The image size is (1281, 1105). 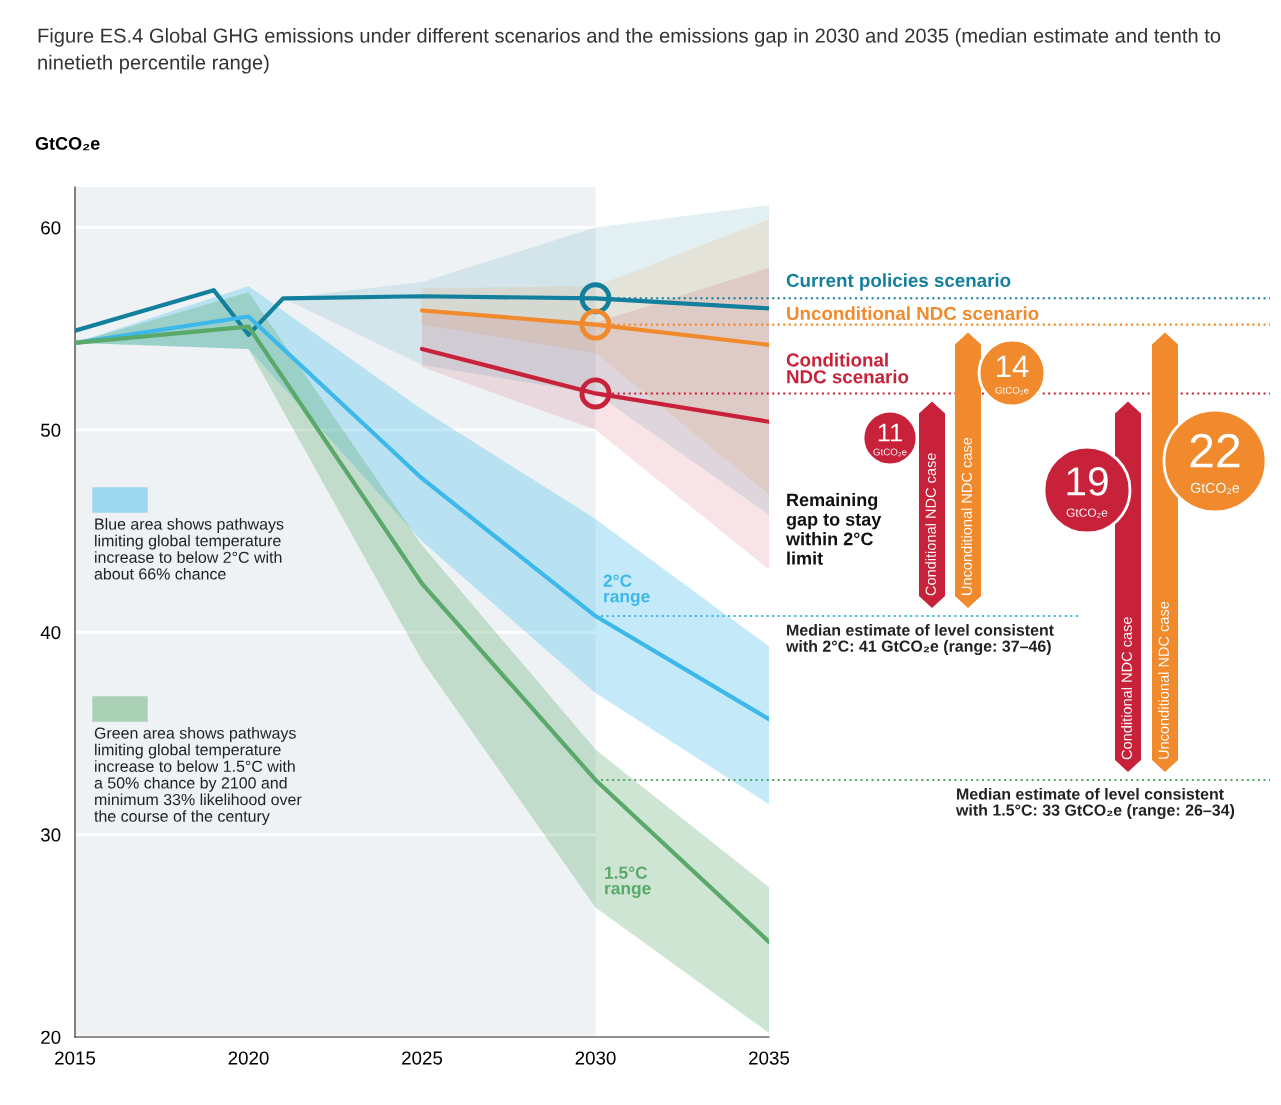 What do you see at coordinates (890, 440) in the screenshot?
I see `text: 11 GtCO₂e` at bounding box center [890, 440].